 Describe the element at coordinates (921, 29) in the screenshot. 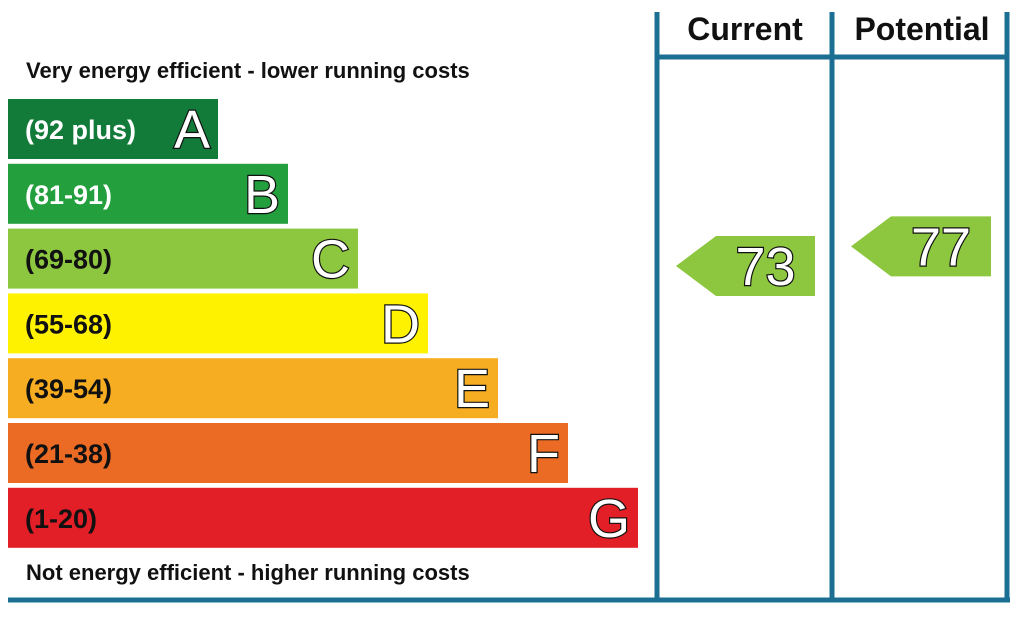

I see `potential-column-header: Potential` at that location.